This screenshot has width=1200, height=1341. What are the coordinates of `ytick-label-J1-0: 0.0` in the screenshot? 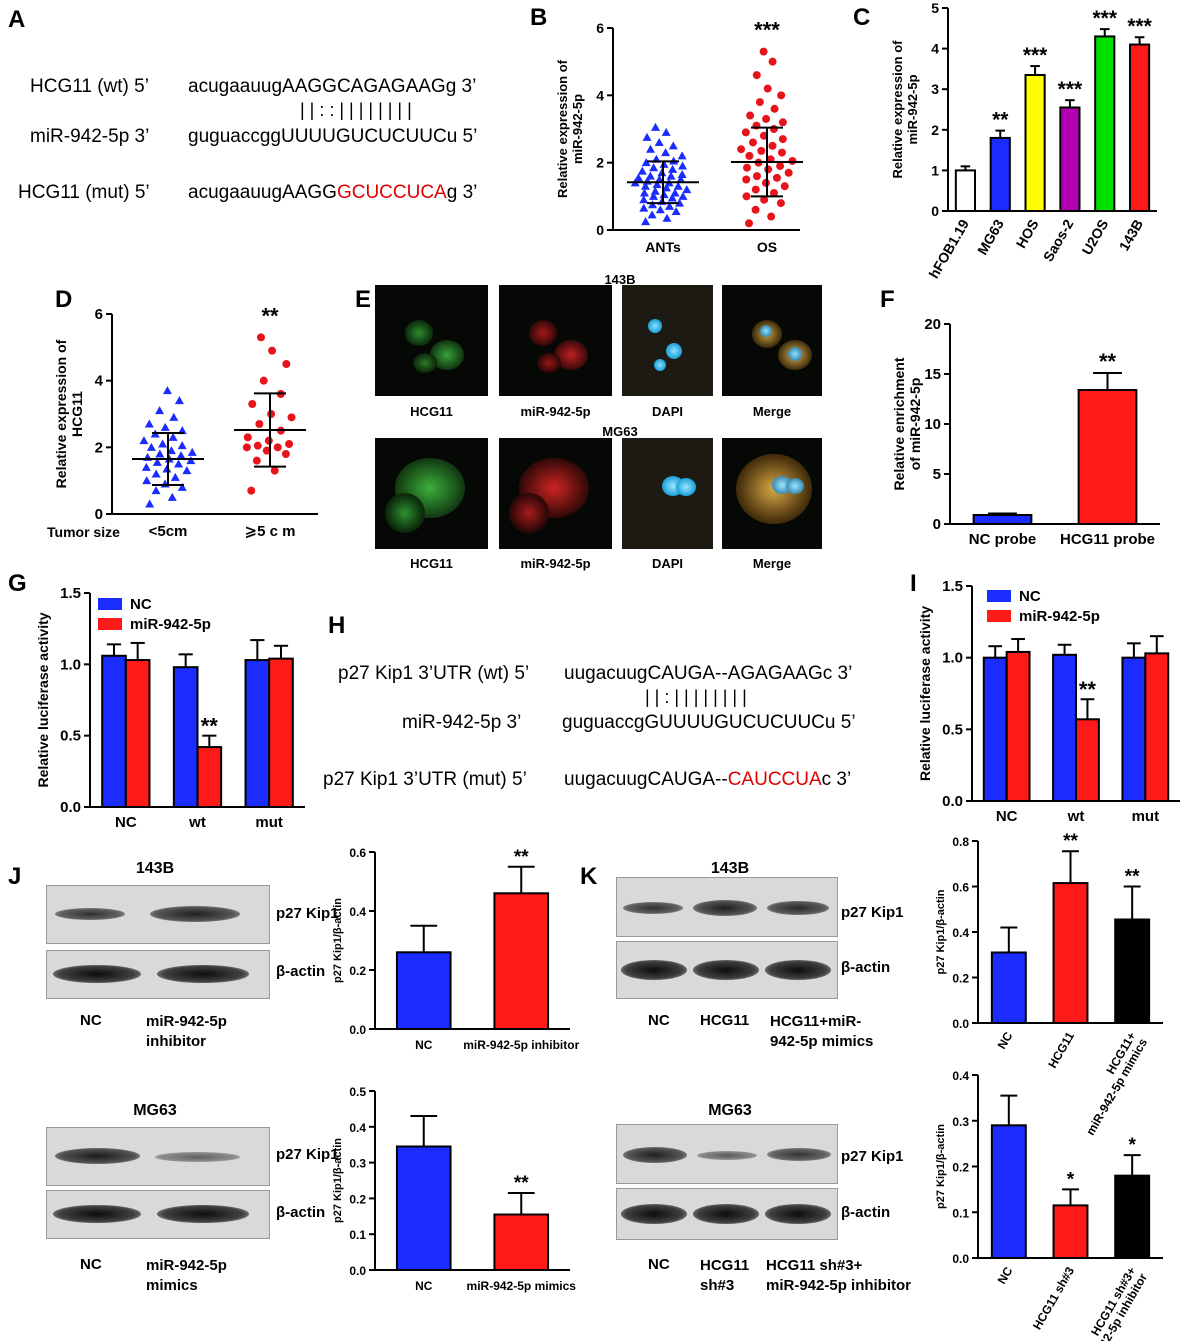 It's located at (357, 1030).